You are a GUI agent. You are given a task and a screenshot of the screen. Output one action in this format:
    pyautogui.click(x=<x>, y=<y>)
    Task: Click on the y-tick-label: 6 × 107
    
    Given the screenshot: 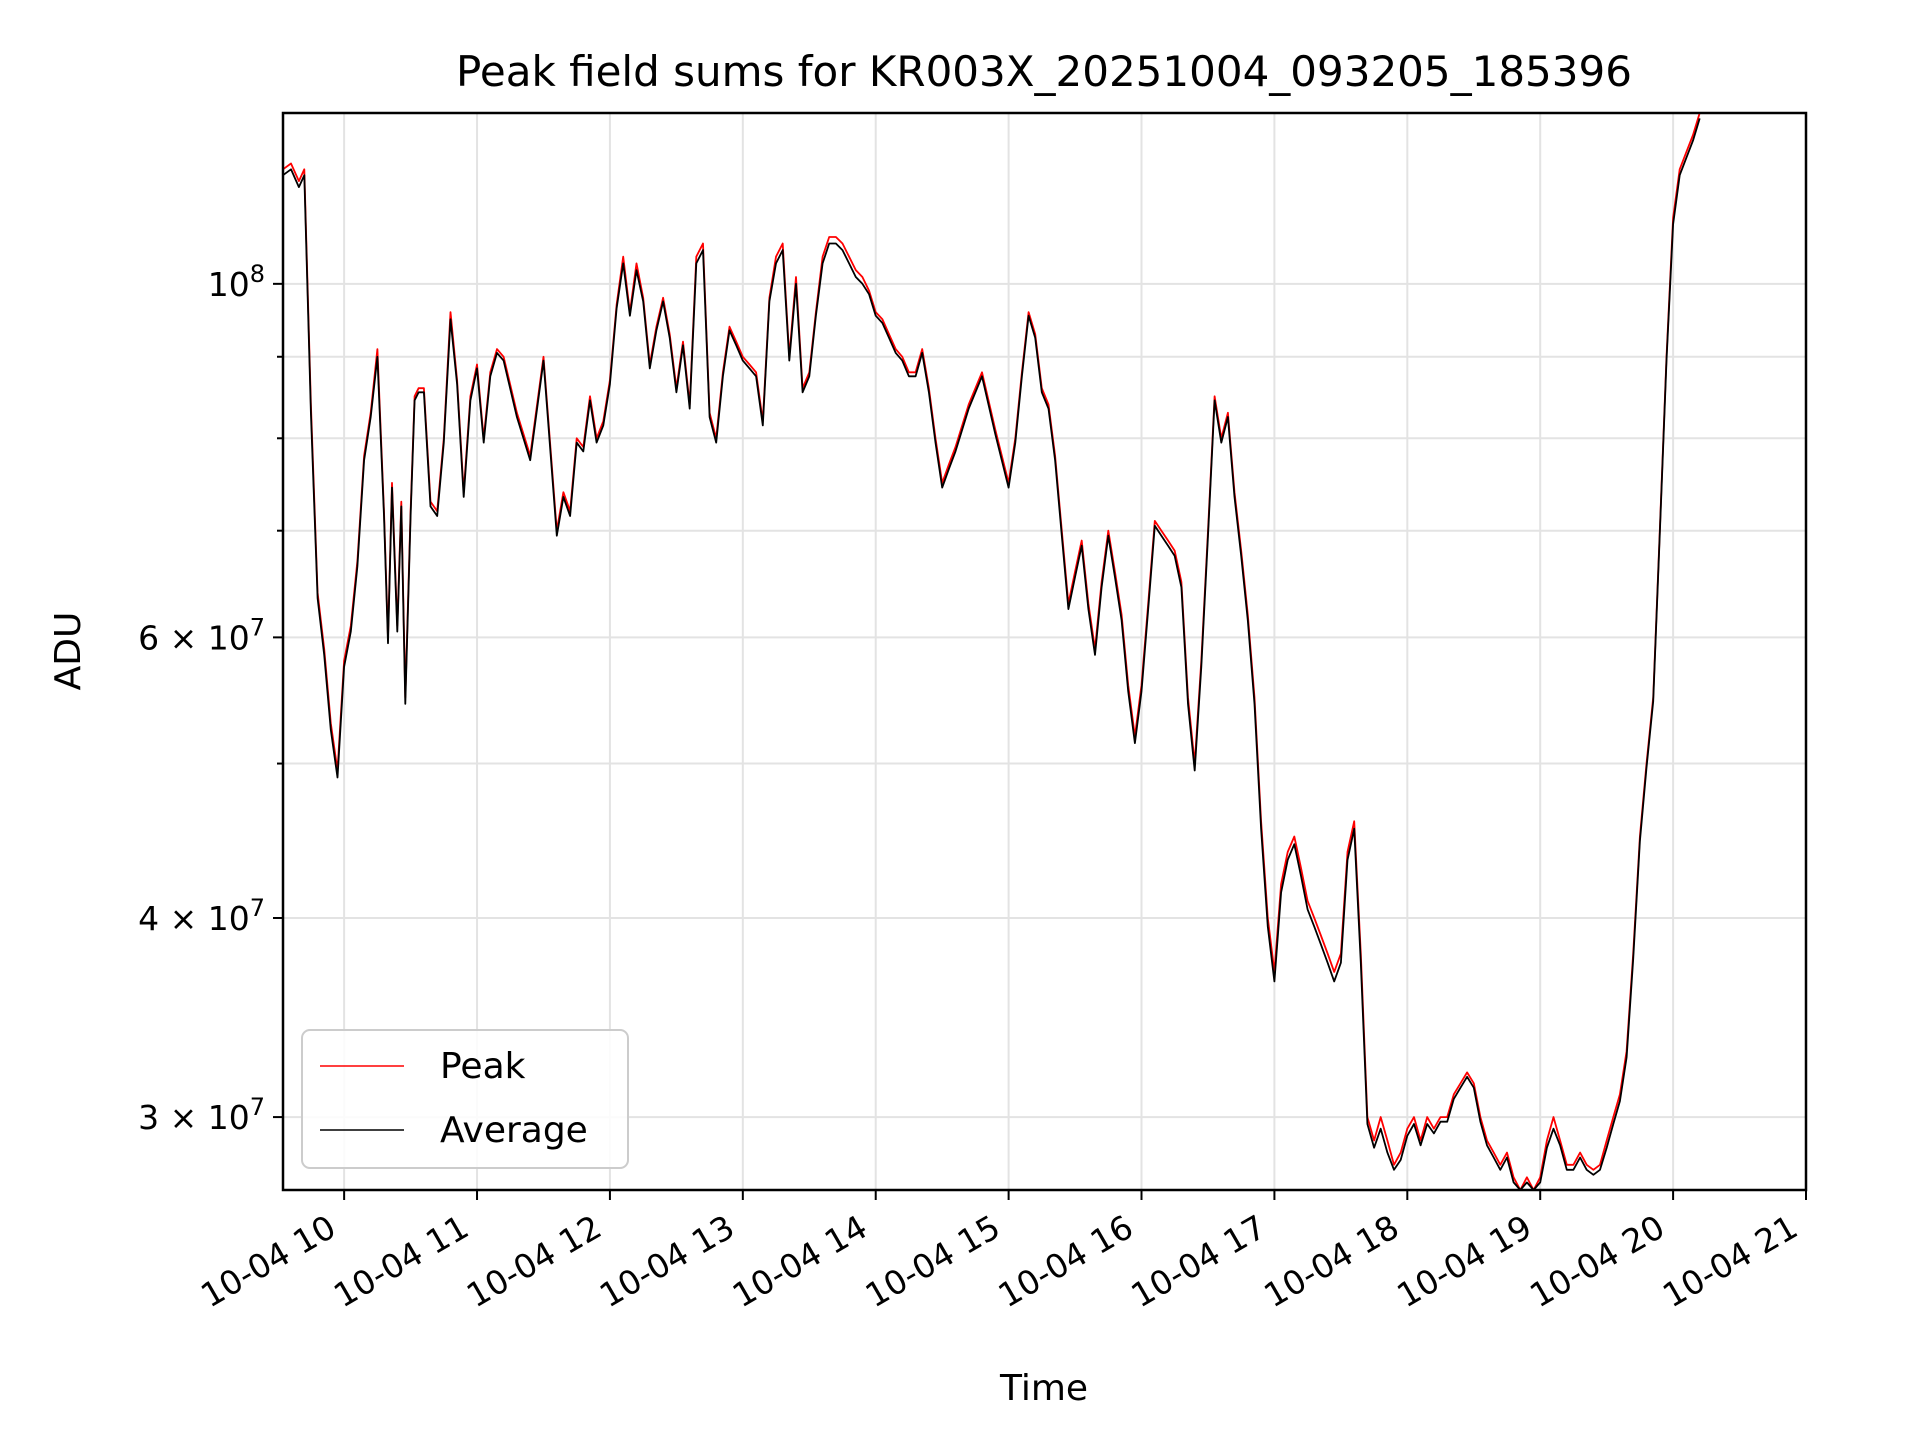 What is the action you would take?
    pyautogui.click(x=201, y=635)
    